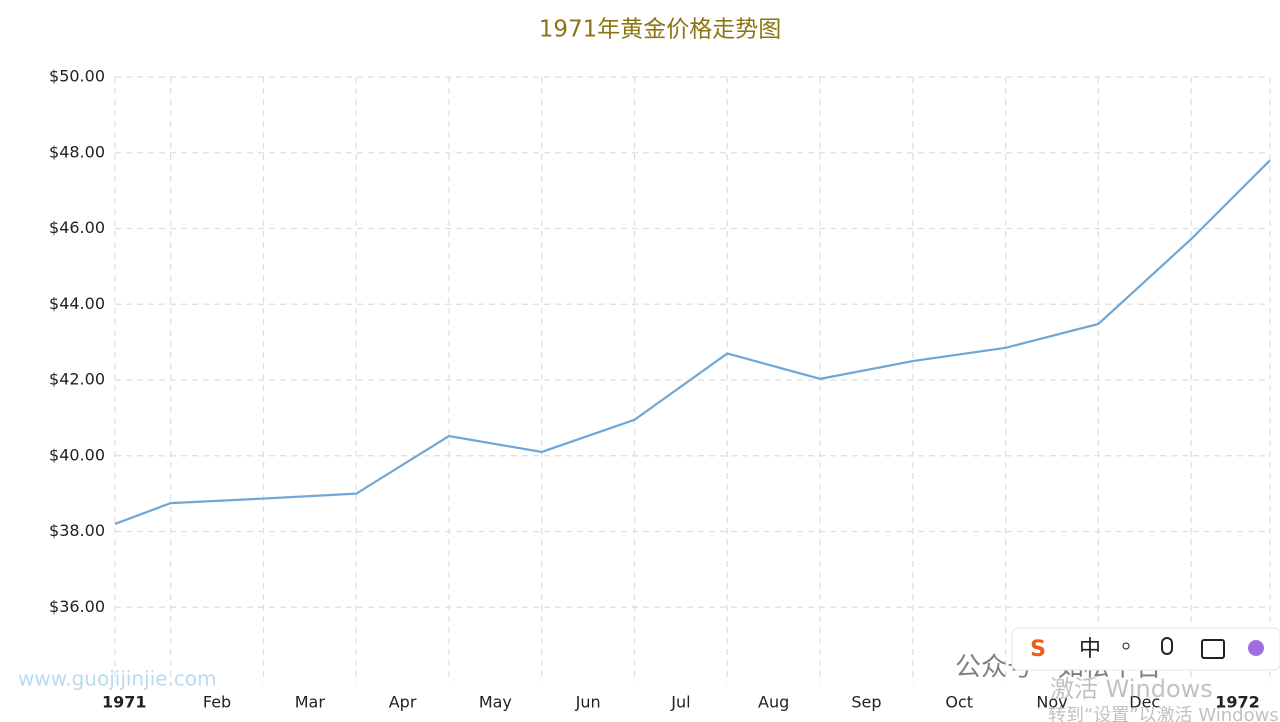 The image size is (1280, 722). What do you see at coordinates (1131, 689) in the screenshot?
I see `activation-notice: 激活 Windows` at bounding box center [1131, 689].